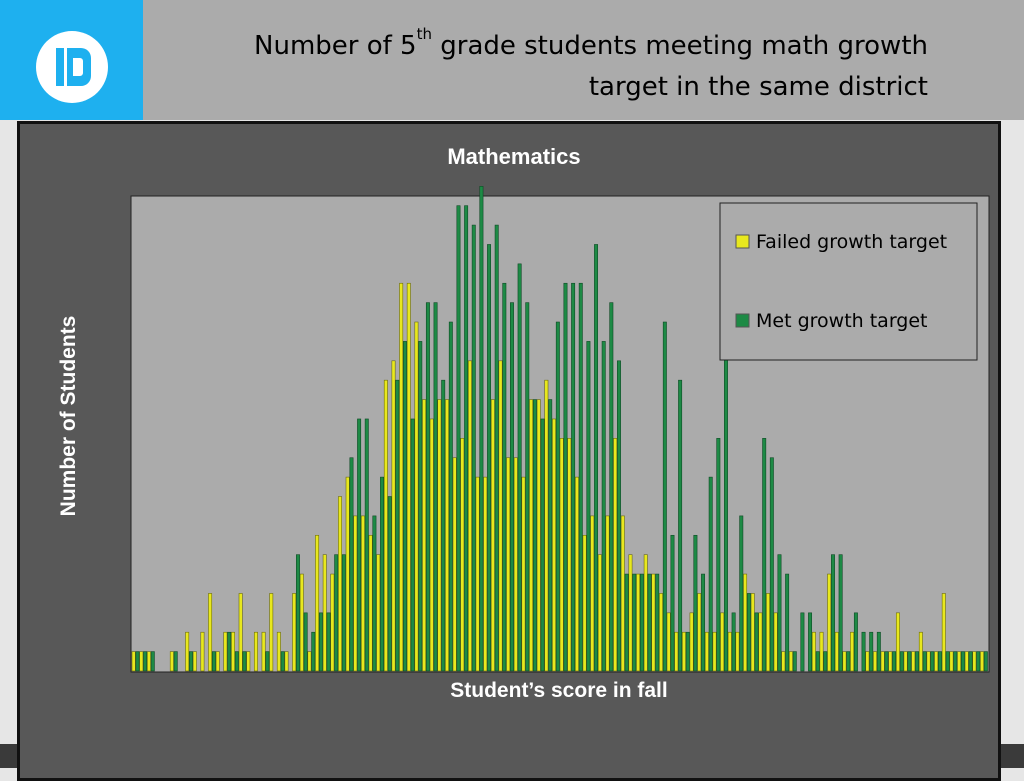 This screenshot has height=781, width=1024. I want to click on chart-legend: Failed growth target Met growth target, so click(848, 281).